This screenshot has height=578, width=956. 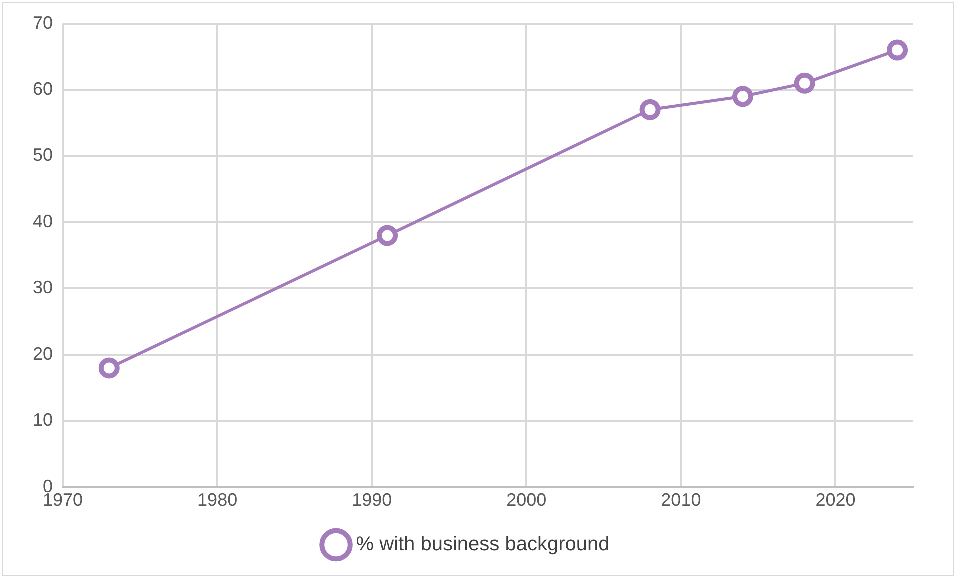 What do you see at coordinates (43, 288) in the screenshot?
I see `y-tick-label: 30` at bounding box center [43, 288].